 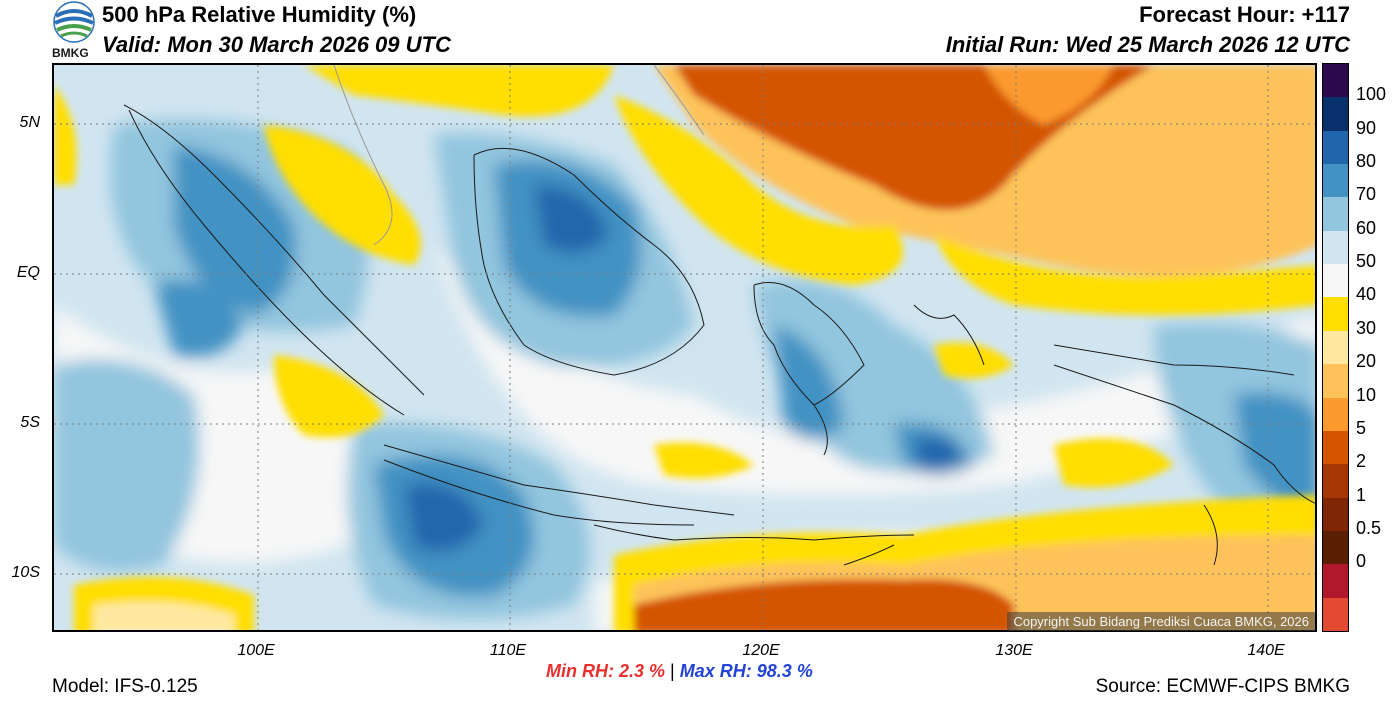 What do you see at coordinates (125, 686) in the screenshot?
I see `model-label: Model: IFS-0.125` at bounding box center [125, 686].